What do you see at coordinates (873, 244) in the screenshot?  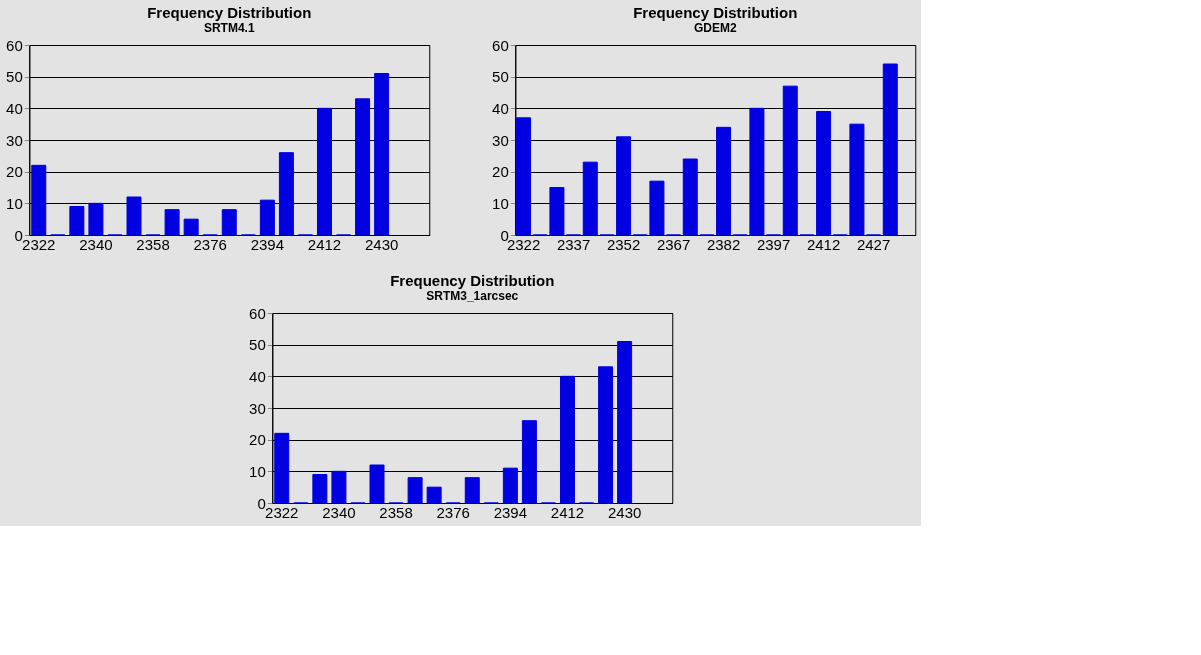 I see `x-tick-label: 2427` at bounding box center [873, 244].